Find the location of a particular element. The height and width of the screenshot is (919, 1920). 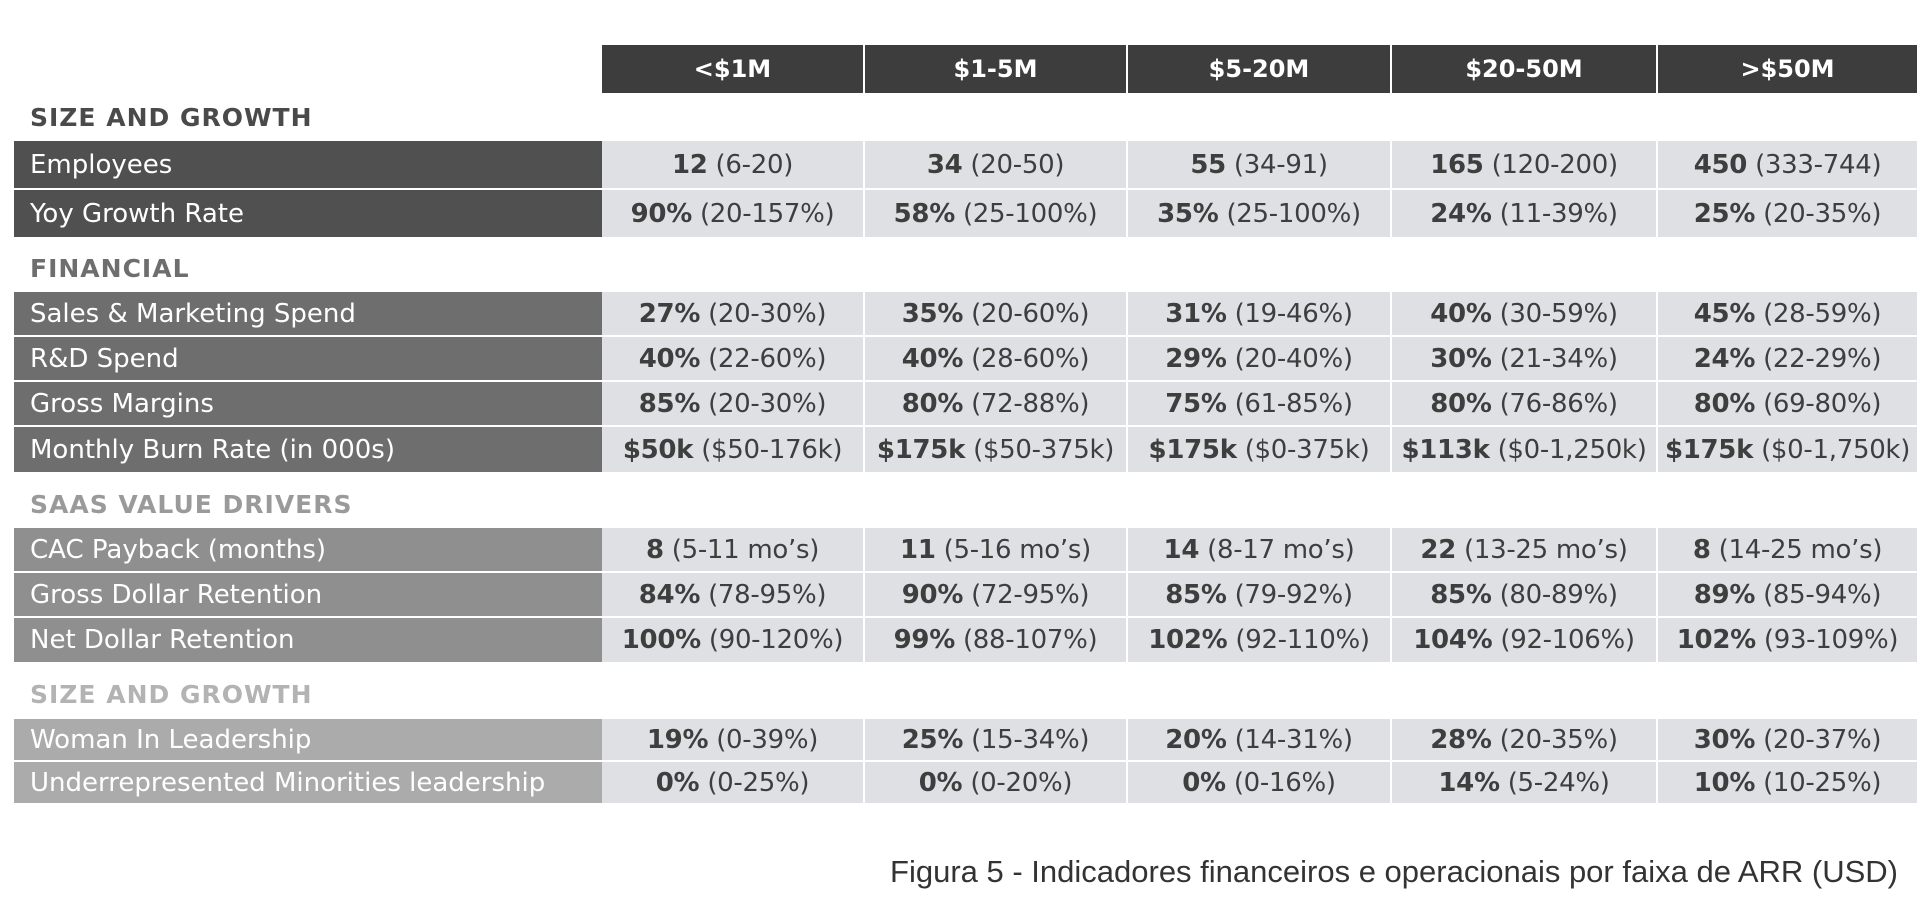

table-cell: 0% (0-25%) is located at coordinates (733, 783).